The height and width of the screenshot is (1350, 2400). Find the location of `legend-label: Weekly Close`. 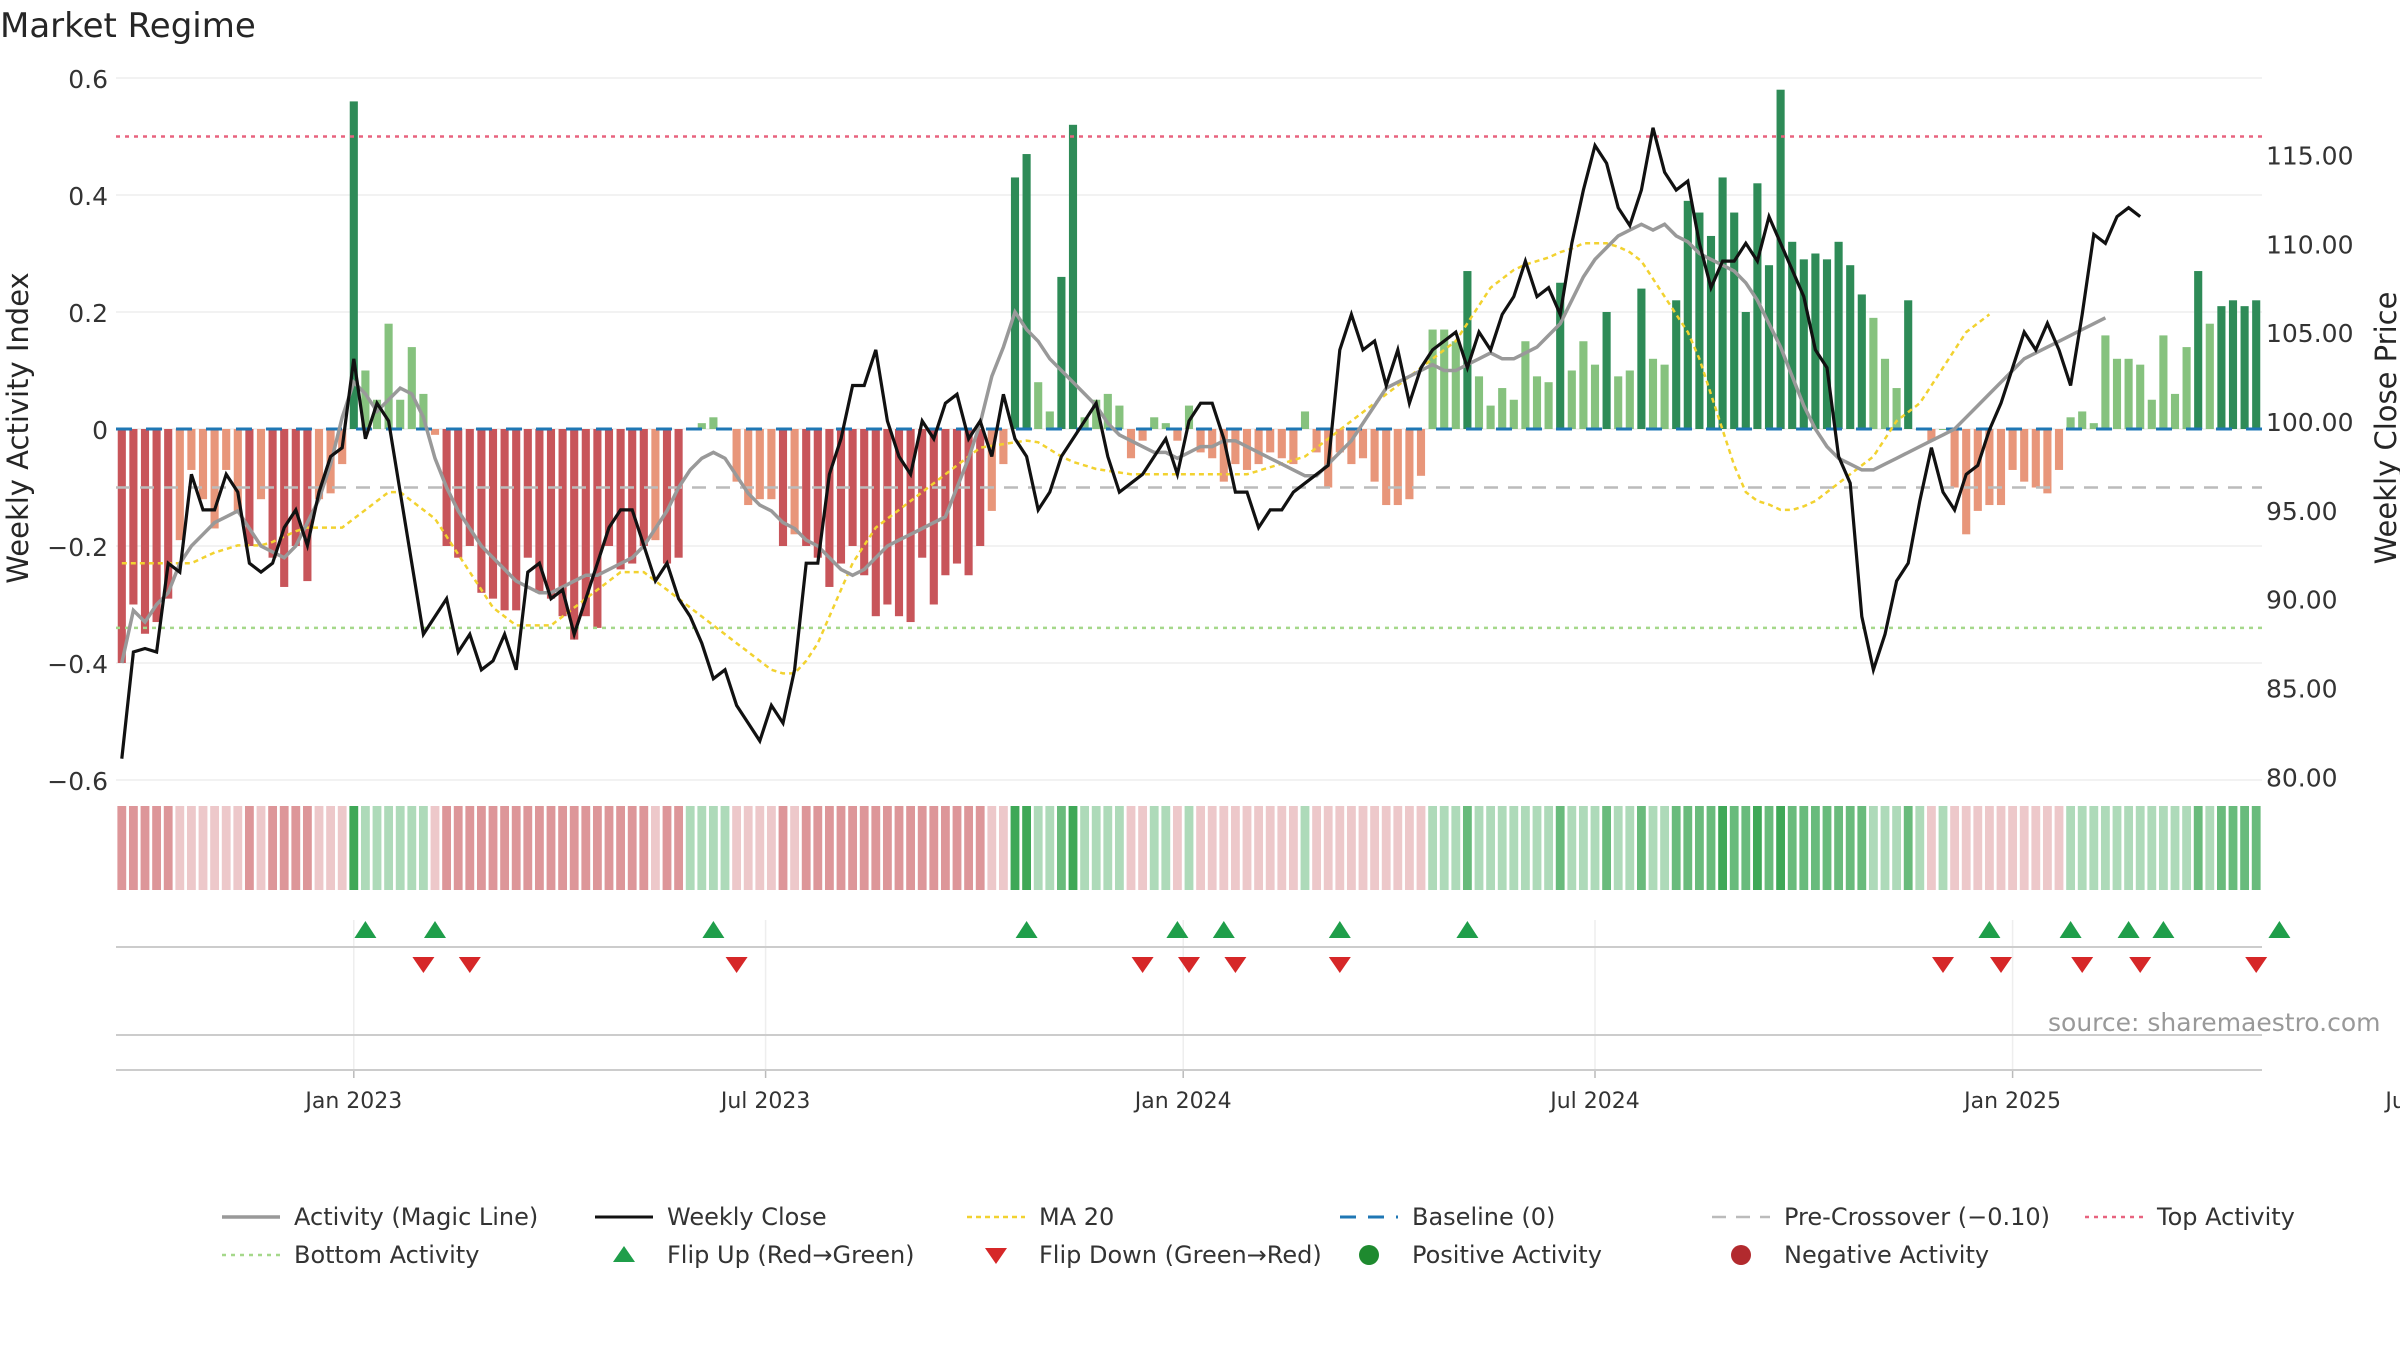

legend-label: Weekly Close is located at coordinates (747, 1217).